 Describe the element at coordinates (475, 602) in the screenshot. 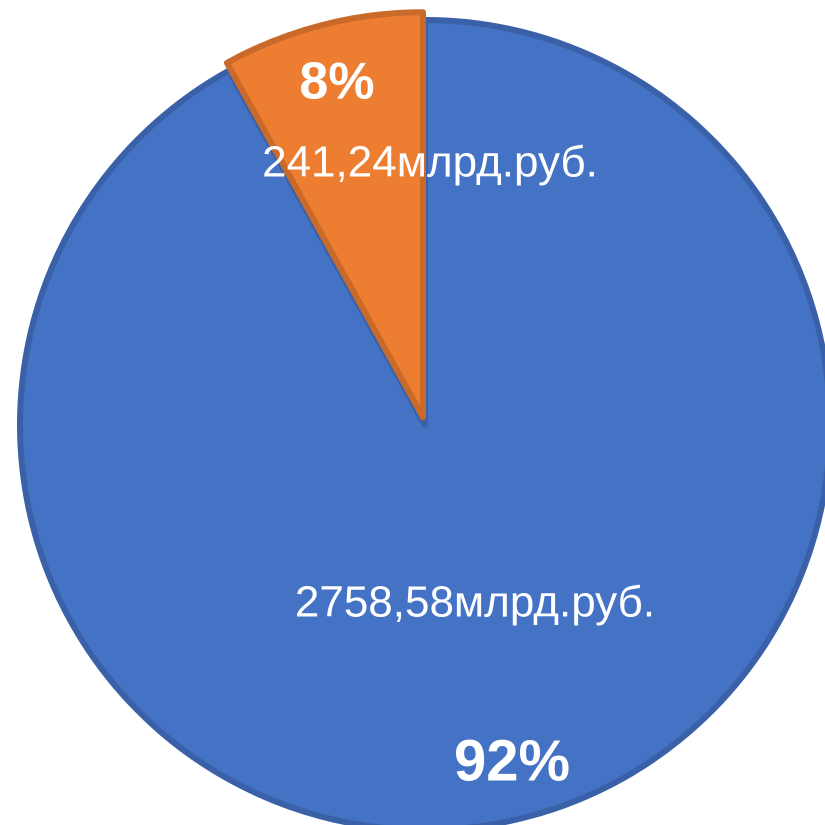

I see `value-label: 2758,58млрд.руб.` at that location.